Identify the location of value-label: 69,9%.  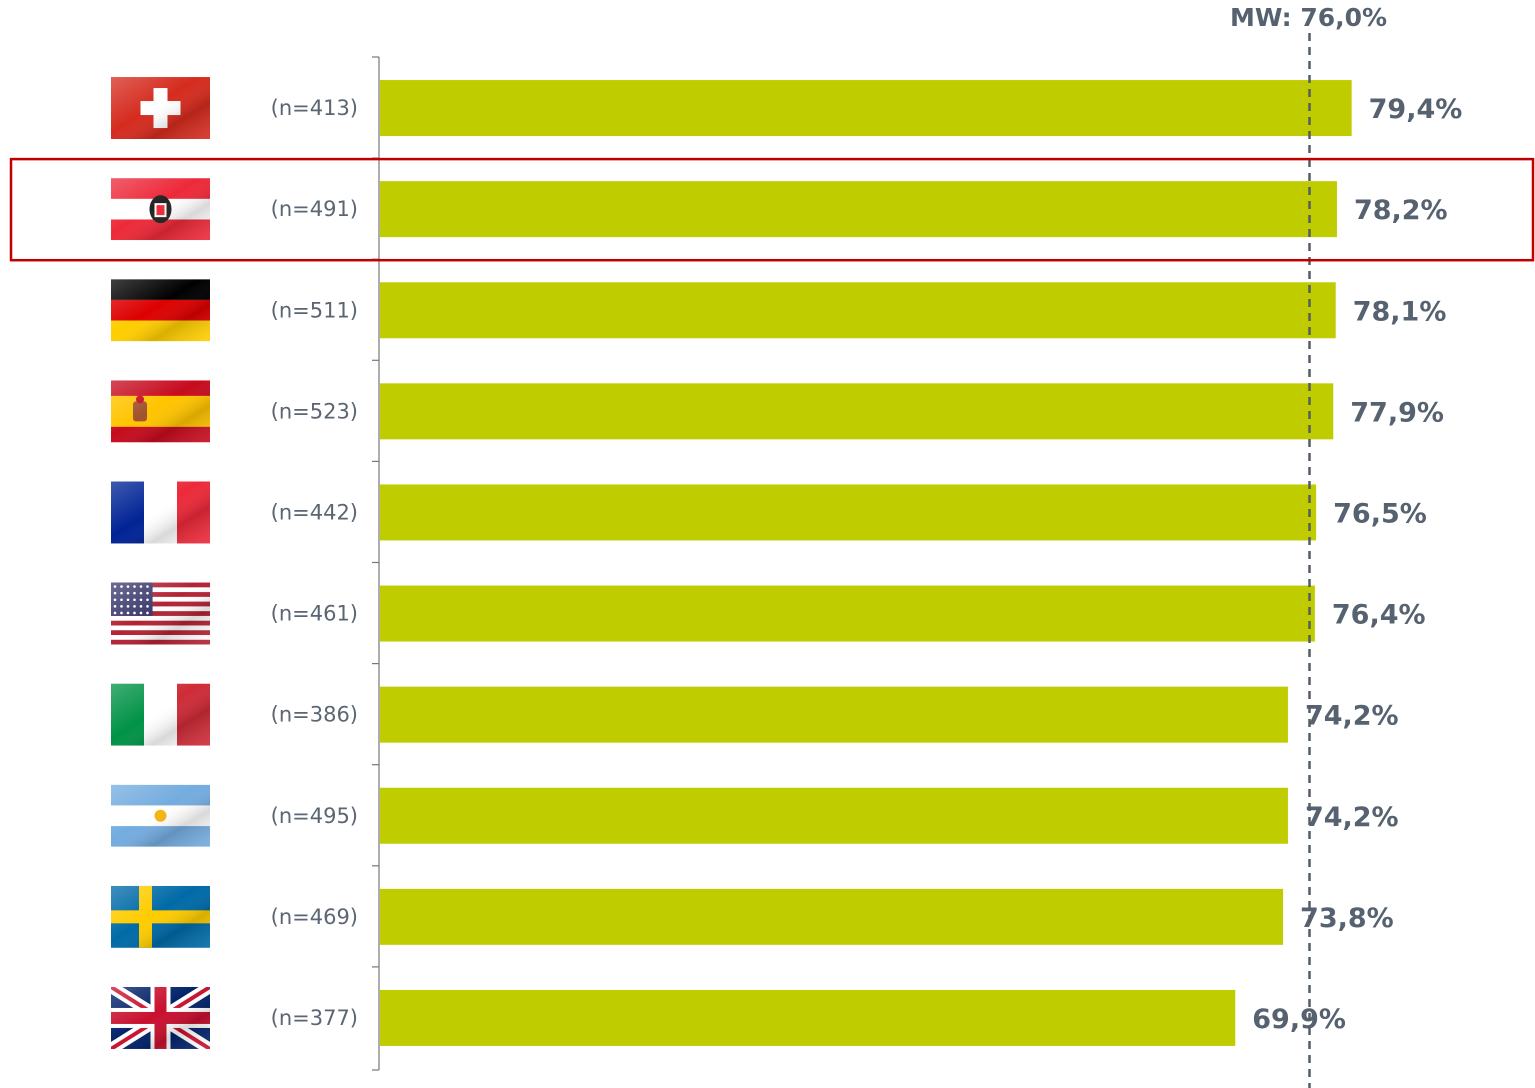
(1299, 1019).